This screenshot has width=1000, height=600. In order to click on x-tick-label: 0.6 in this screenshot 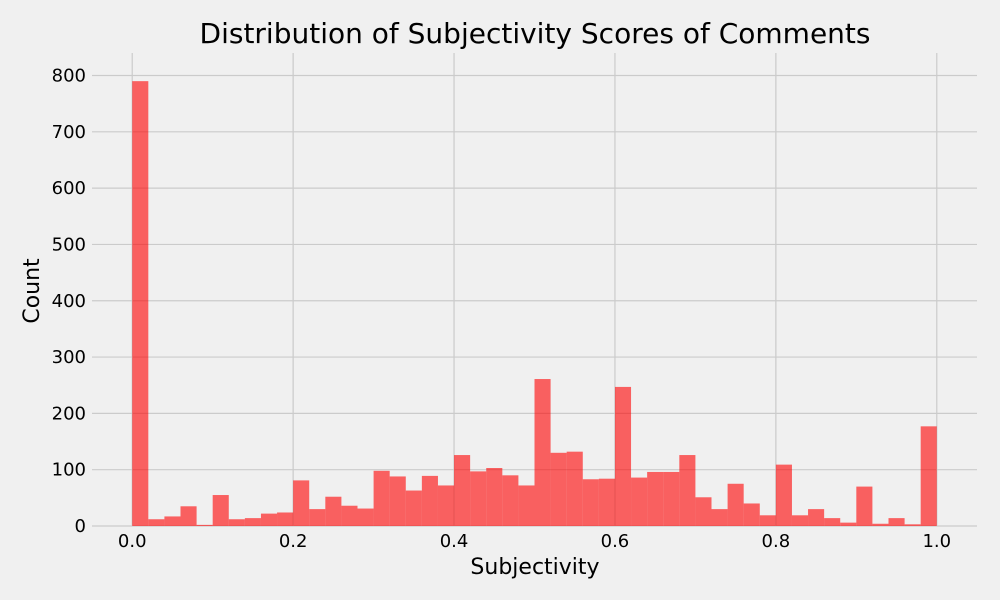, I will do `click(615, 541)`.